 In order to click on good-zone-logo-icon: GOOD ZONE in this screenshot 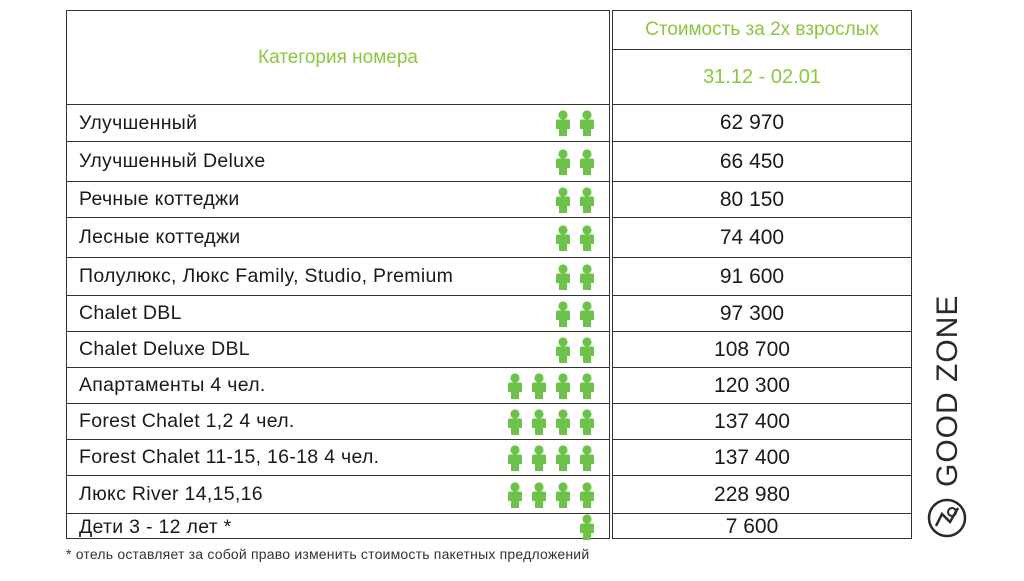, I will do `click(947, 416)`.